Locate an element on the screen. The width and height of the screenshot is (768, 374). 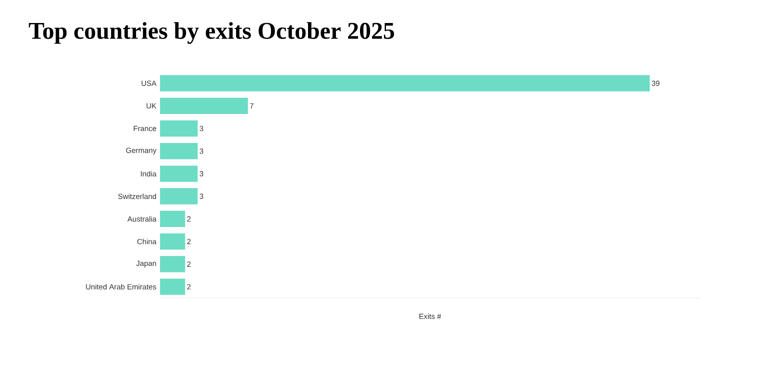
chart-title: Top countries by exits October 2025 is located at coordinates (211, 33).